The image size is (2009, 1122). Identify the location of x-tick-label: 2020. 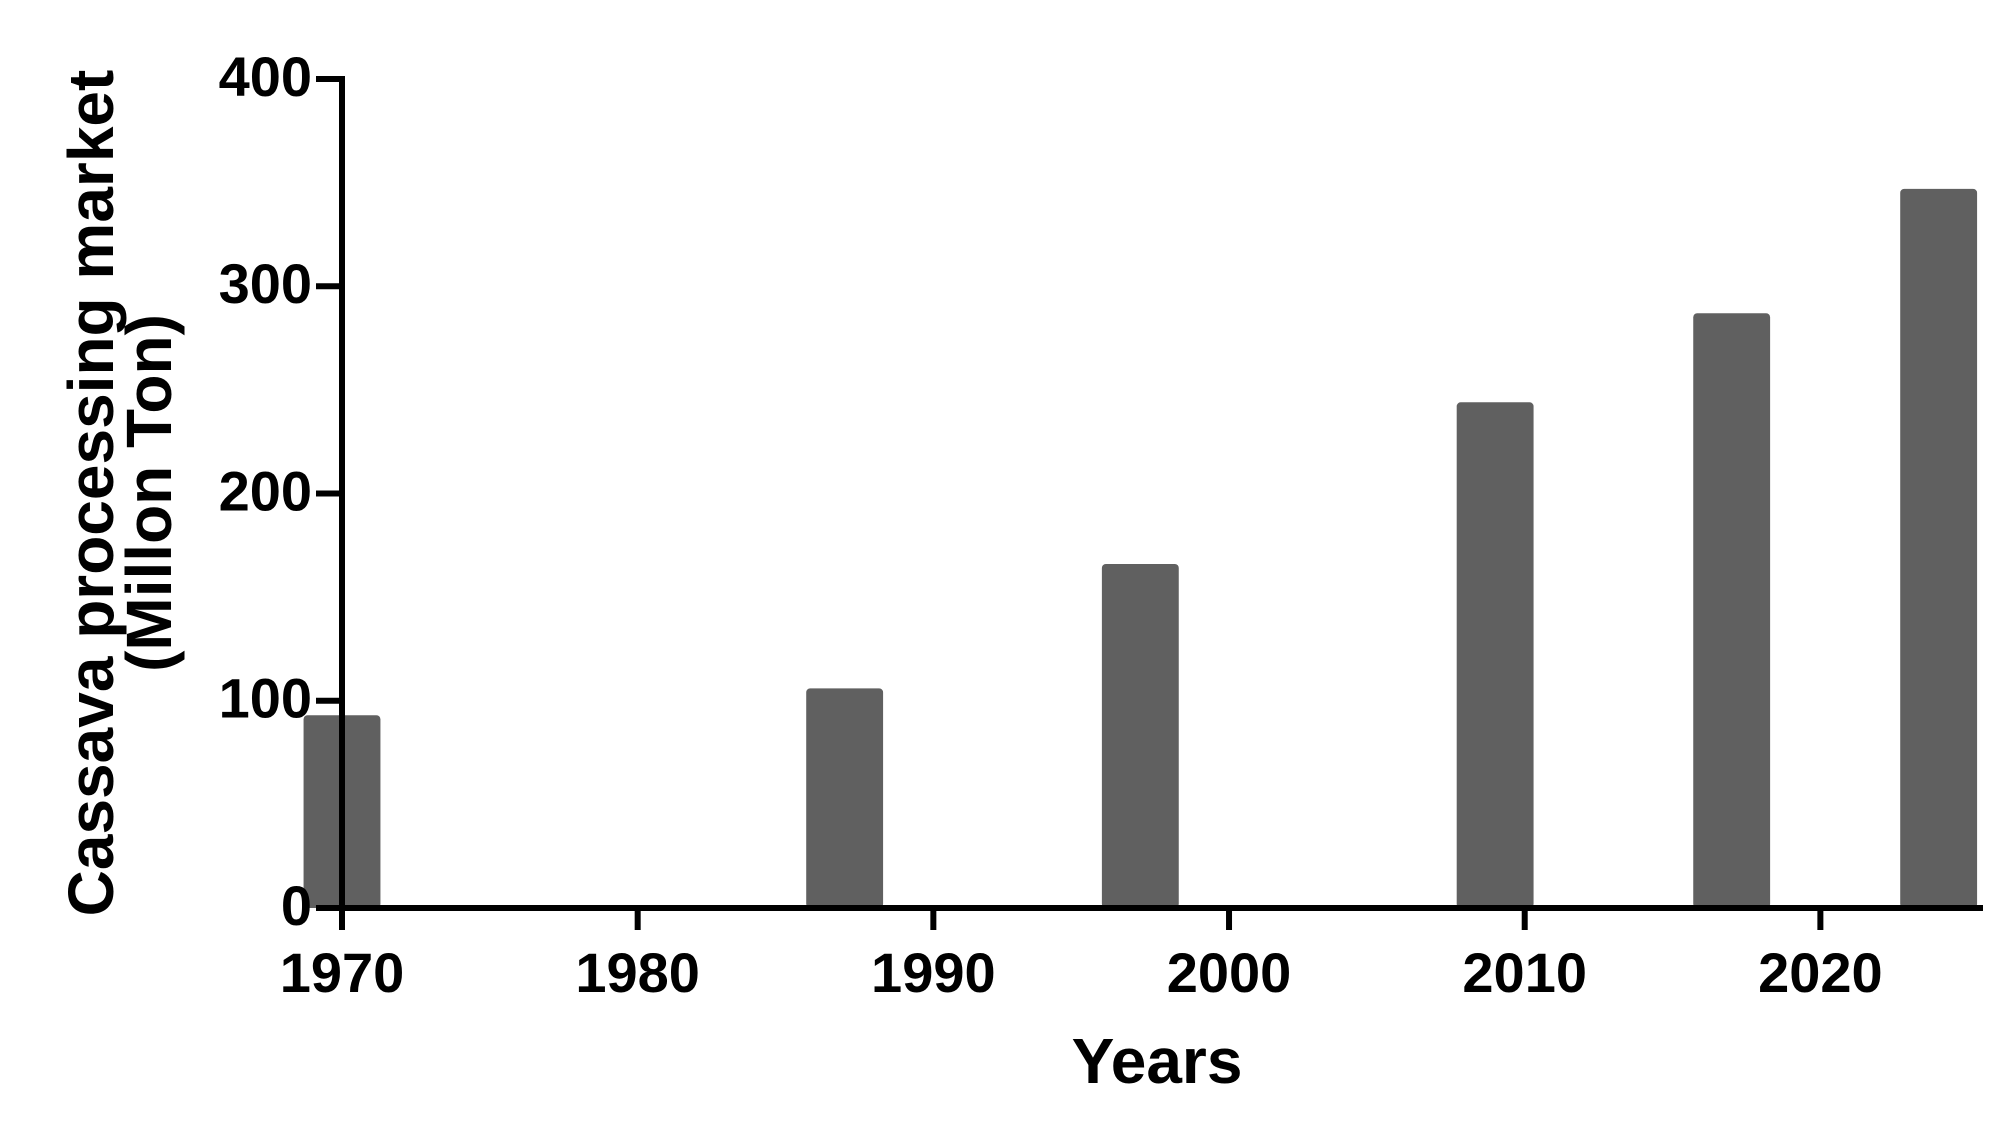
(1820, 972).